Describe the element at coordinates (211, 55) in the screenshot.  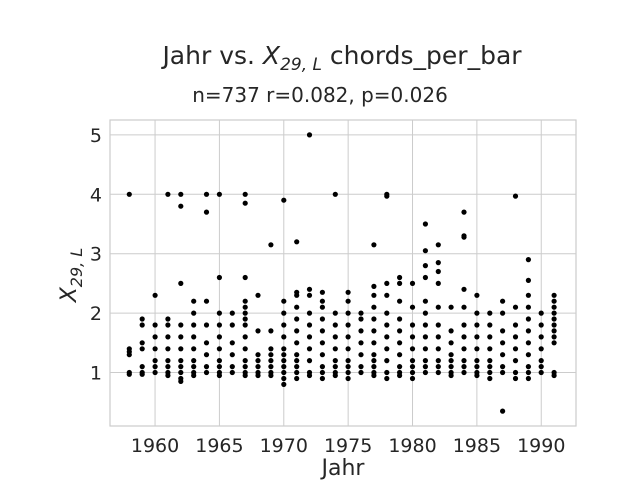
I see `title-prefix: Jahr vs.` at that location.